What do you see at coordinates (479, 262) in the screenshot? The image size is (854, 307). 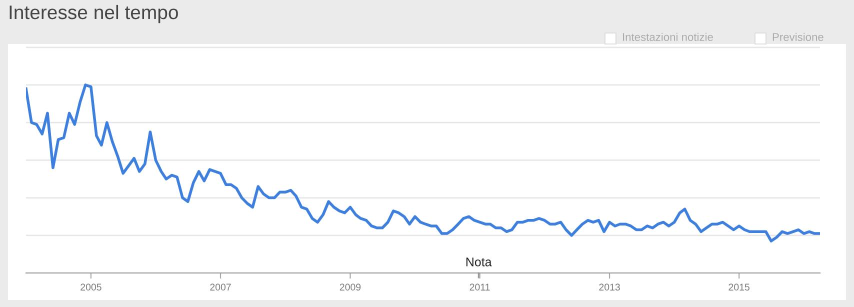 I see `annotation: Nota` at bounding box center [479, 262].